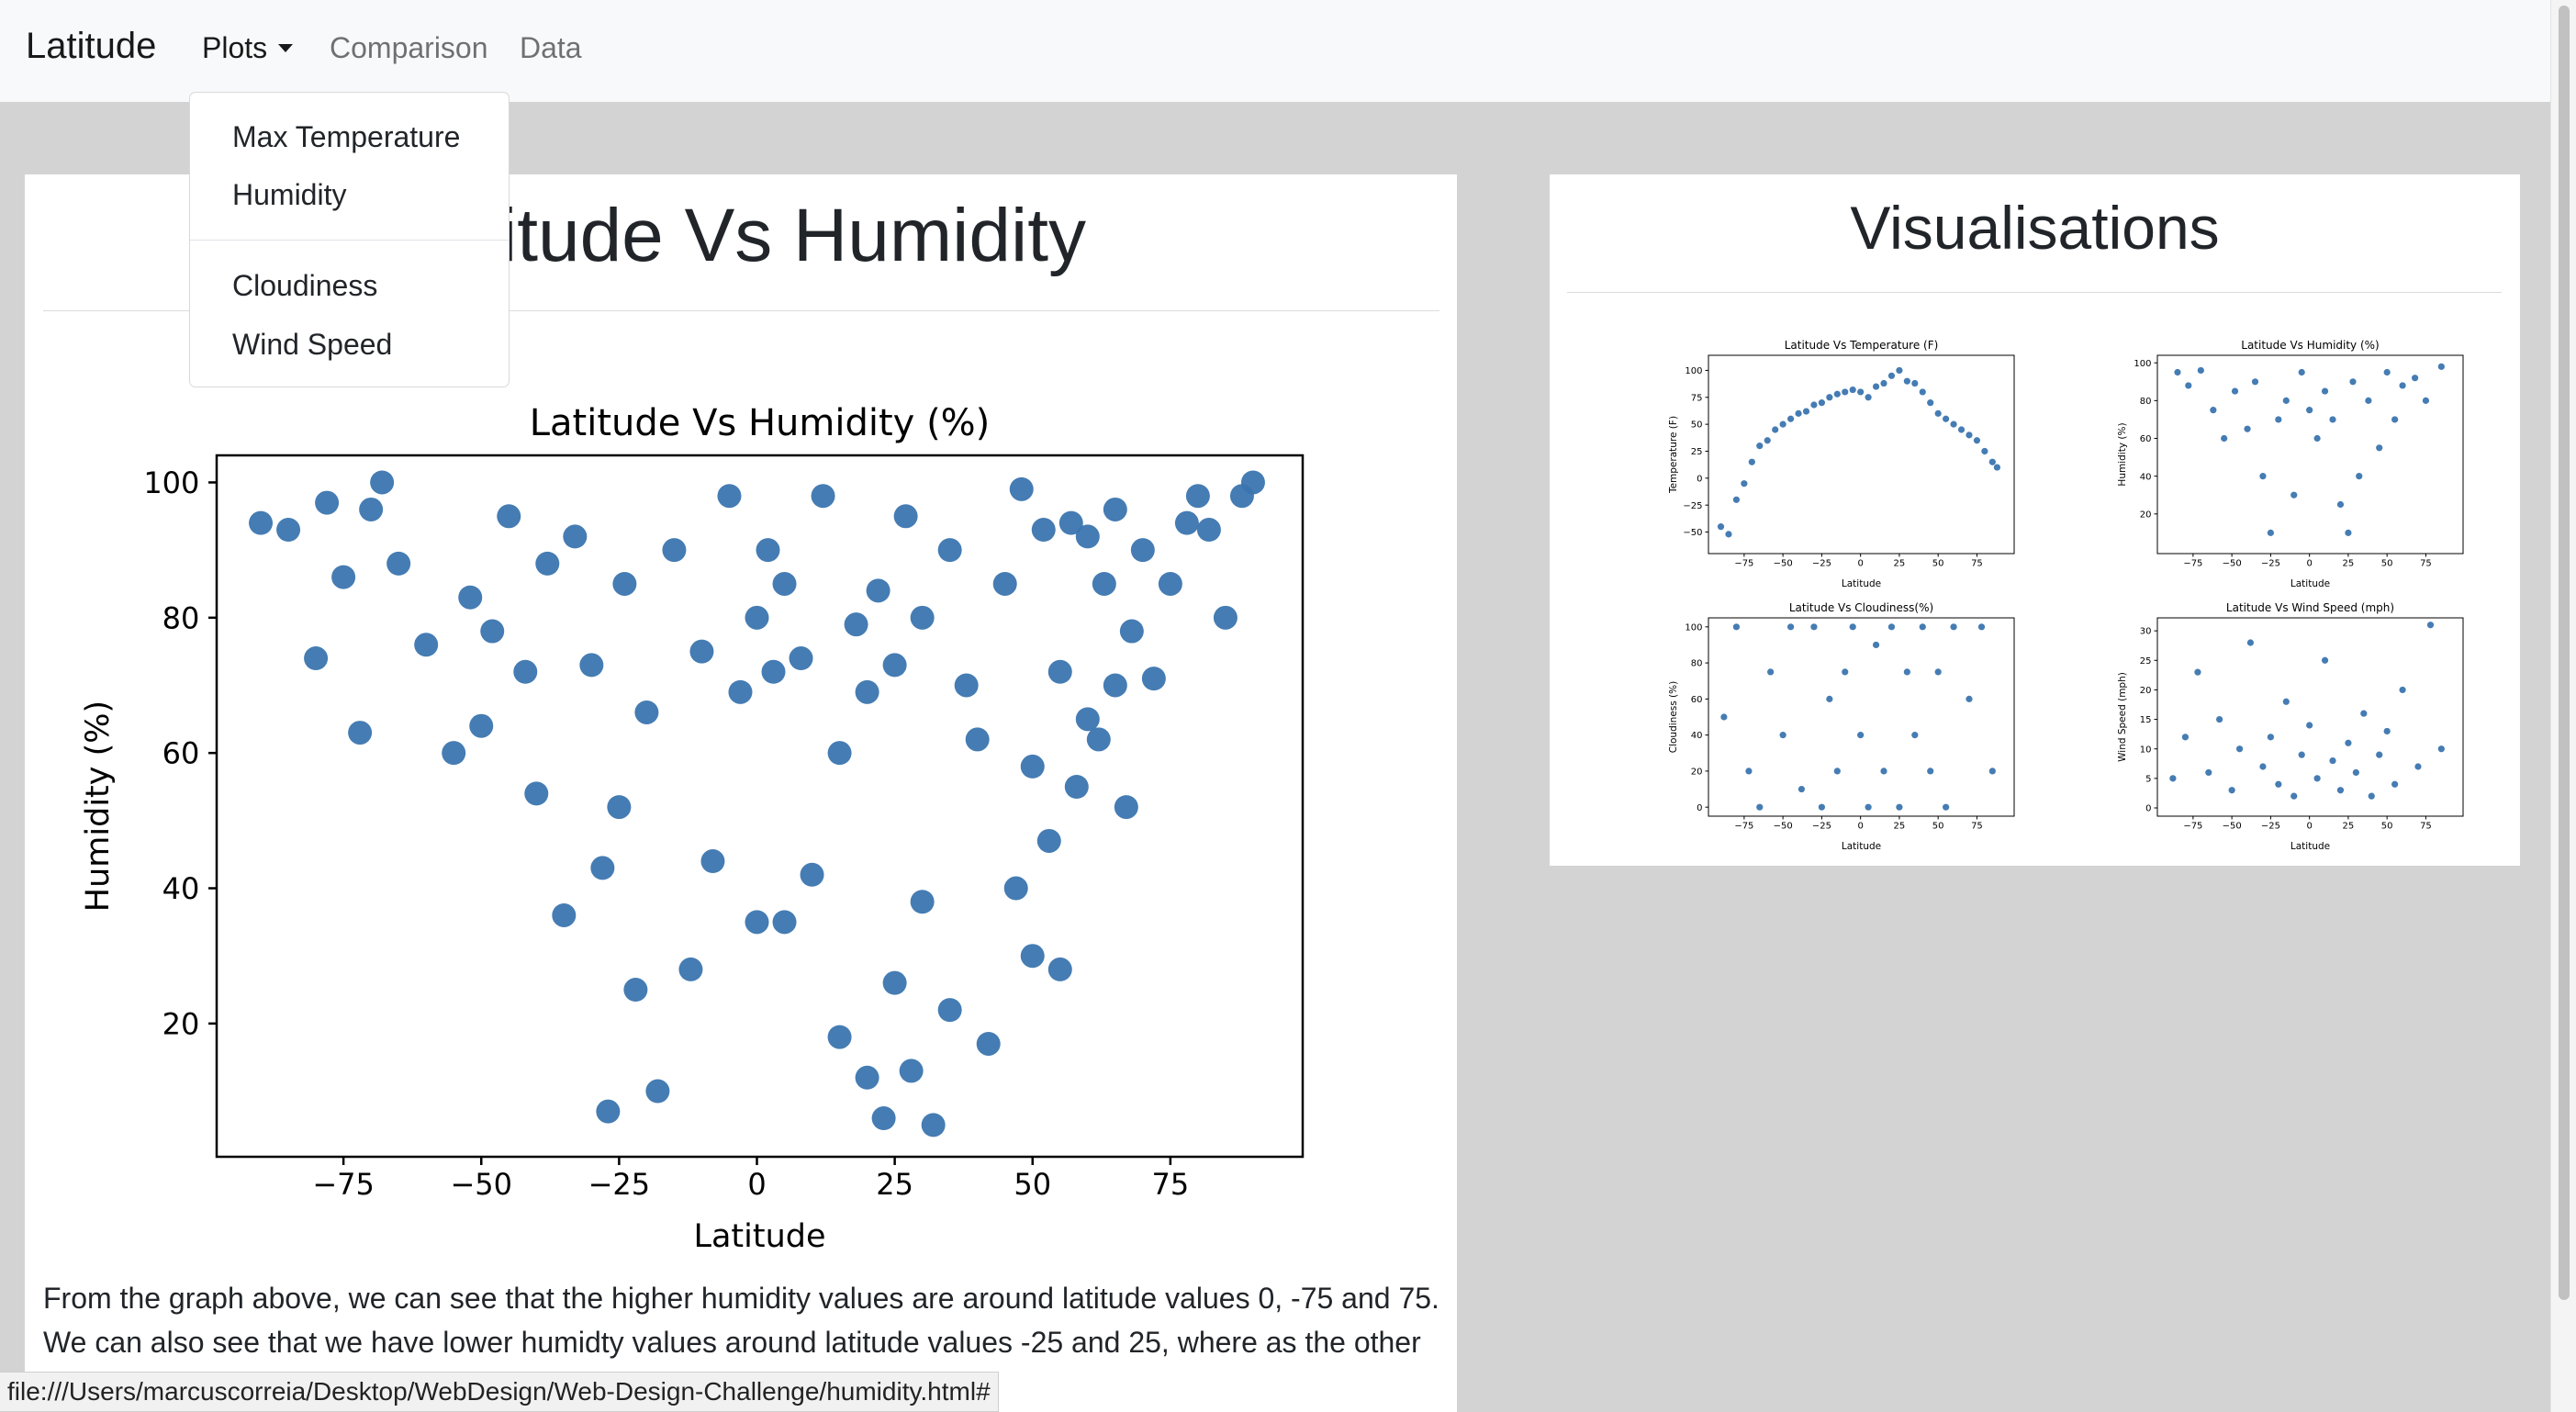 The height and width of the screenshot is (1412, 2576). Describe the element at coordinates (305, 285) in the screenshot. I see `dropdown-item: Cloudiness` at that location.